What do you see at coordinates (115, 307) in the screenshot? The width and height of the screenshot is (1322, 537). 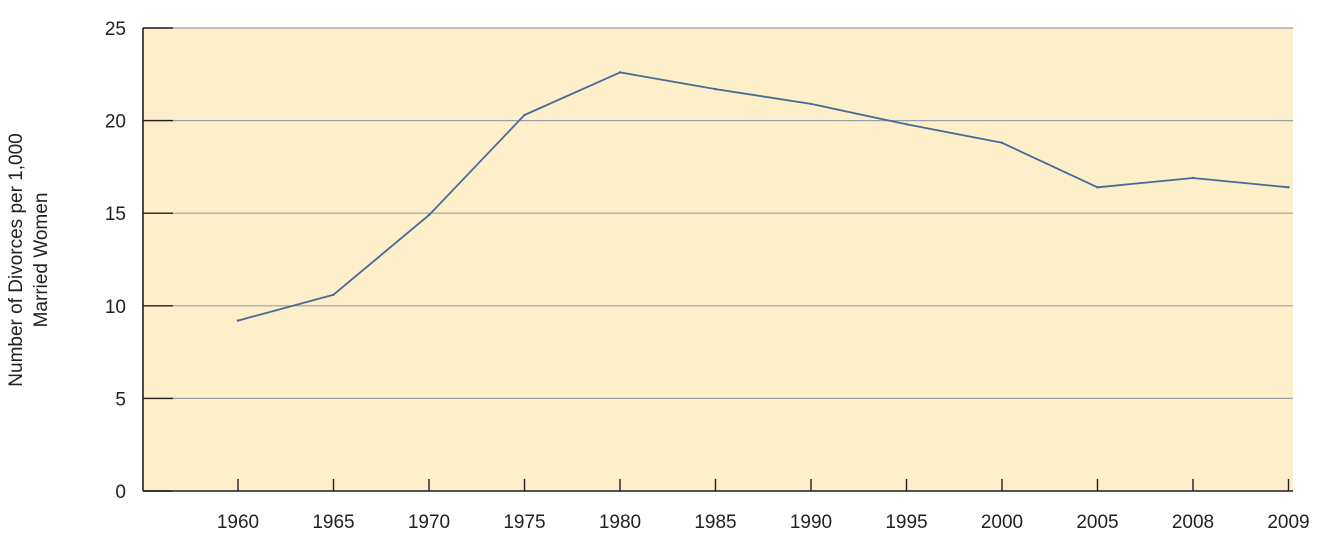 I see `y-tick-label-10: 10` at bounding box center [115, 307].